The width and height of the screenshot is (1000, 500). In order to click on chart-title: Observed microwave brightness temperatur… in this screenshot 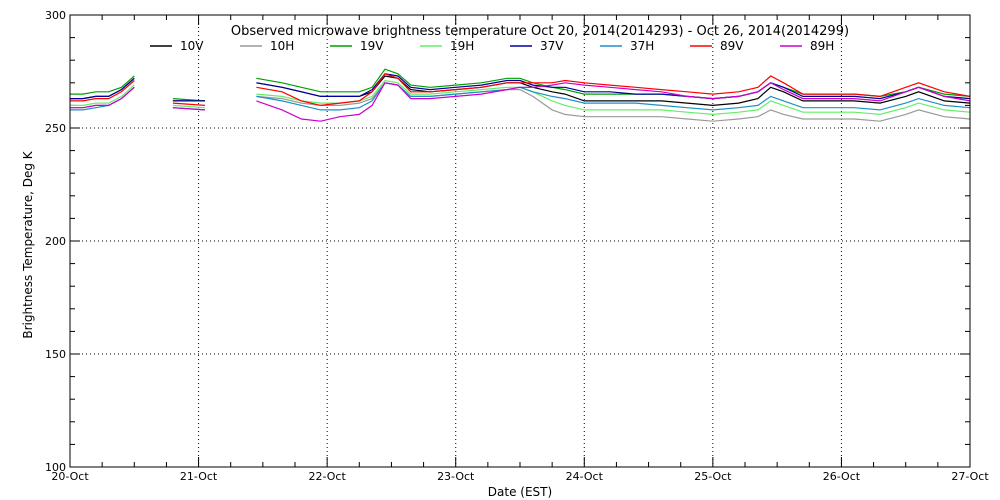, I will do `click(540, 31)`.